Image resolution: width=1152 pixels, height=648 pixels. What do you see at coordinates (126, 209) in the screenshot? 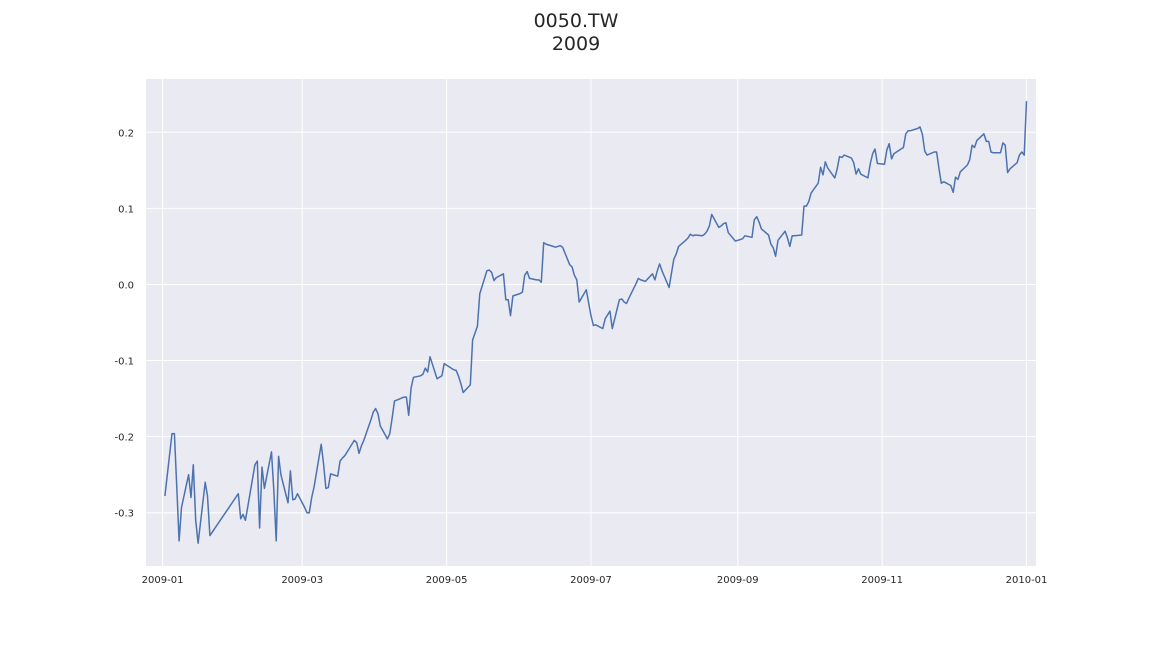
I see `y-tick-label: 0.1` at bounding box center [126, 209].